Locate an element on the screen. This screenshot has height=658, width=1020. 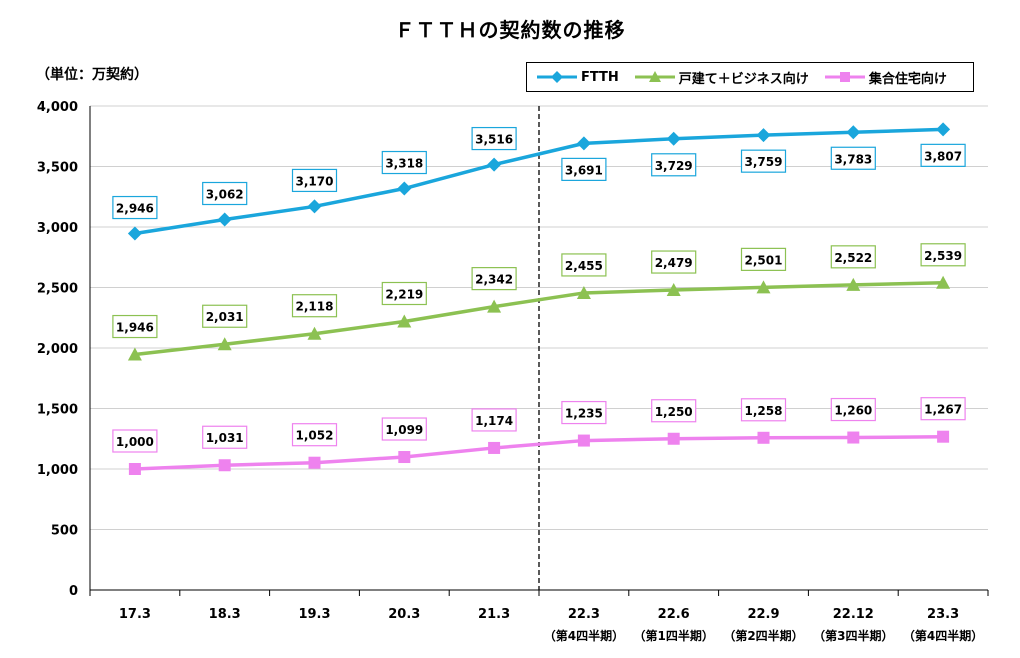
data-label: 2,455 is located at coordinates (584, 266).